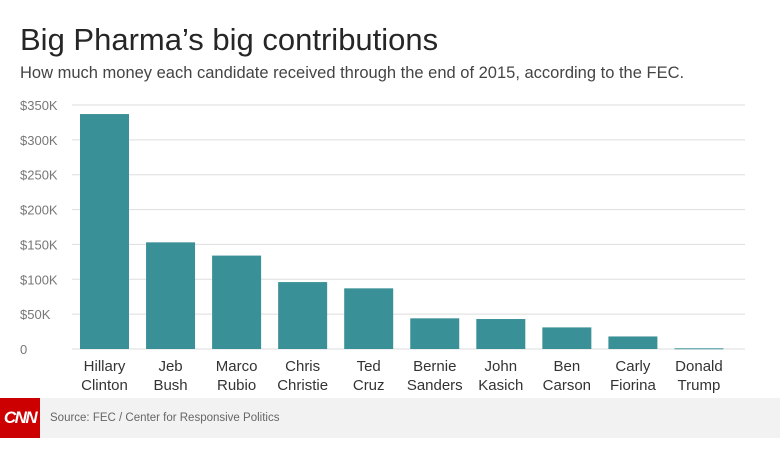 Image resolution: width=780 pixels, height=451 pixels. What do you see at coordinates (237, 366) in the screenshot?
I see `x-category-label: Marco` at bounding box center [237, 366].